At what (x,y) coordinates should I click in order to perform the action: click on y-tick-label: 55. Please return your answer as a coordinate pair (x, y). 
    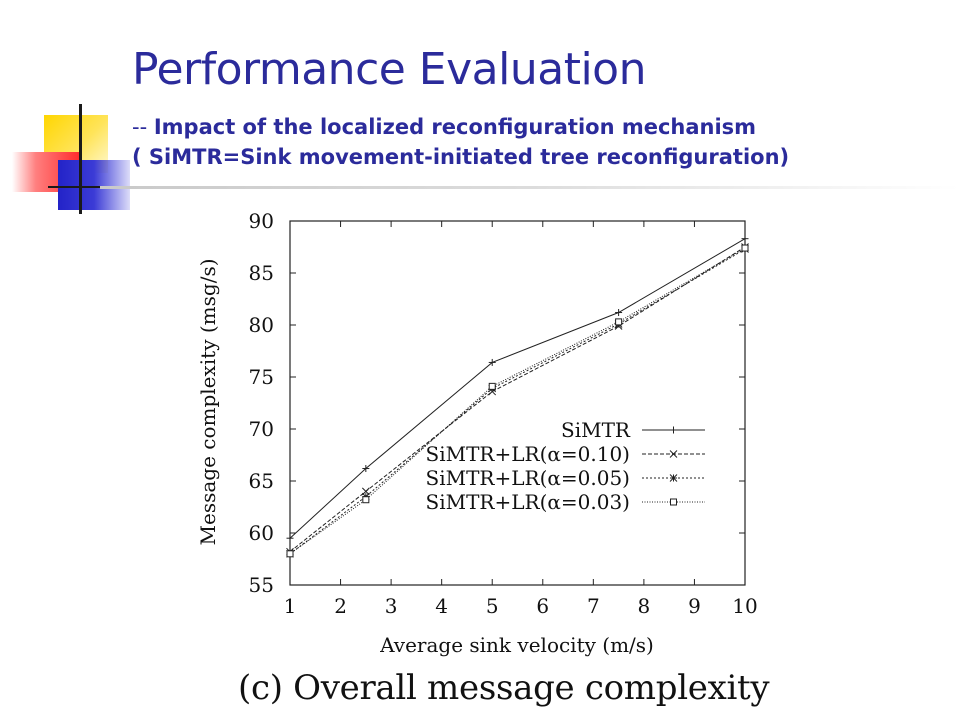
    Looking at the image, I should click on (261, 585).